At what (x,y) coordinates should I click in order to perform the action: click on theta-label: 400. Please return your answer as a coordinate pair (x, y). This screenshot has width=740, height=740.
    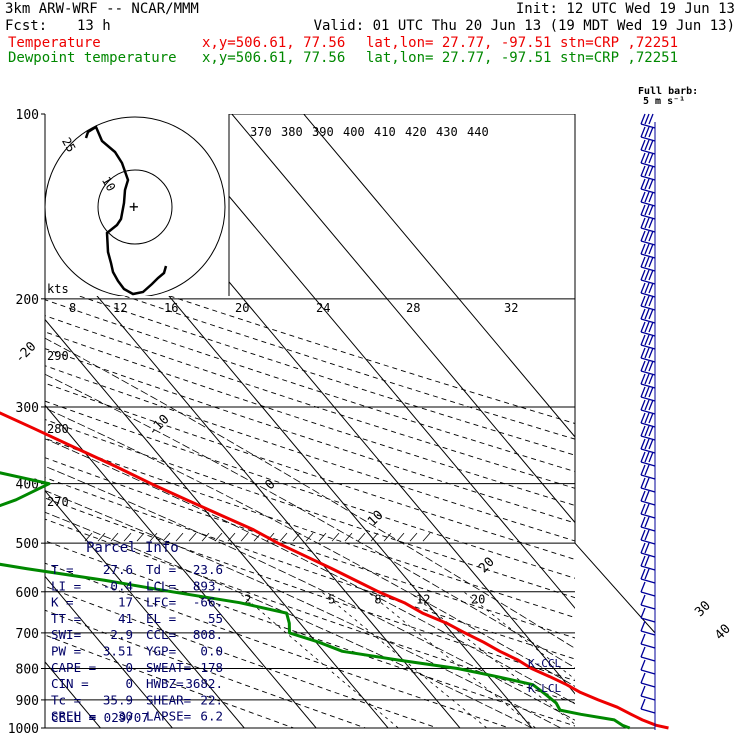
    Looking at the image, I should click on (354, 132).